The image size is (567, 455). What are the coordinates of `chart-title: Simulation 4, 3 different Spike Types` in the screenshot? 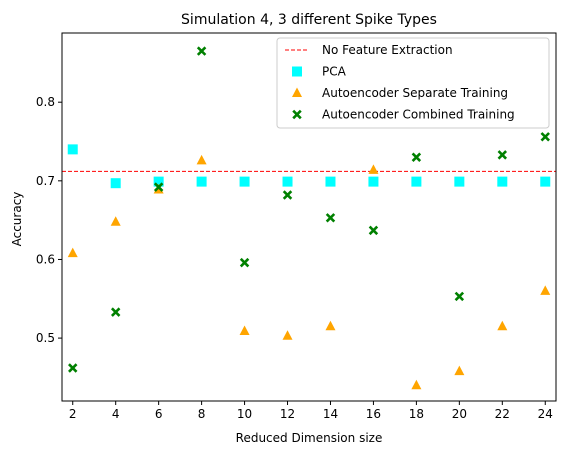 It's located at (309, 20).